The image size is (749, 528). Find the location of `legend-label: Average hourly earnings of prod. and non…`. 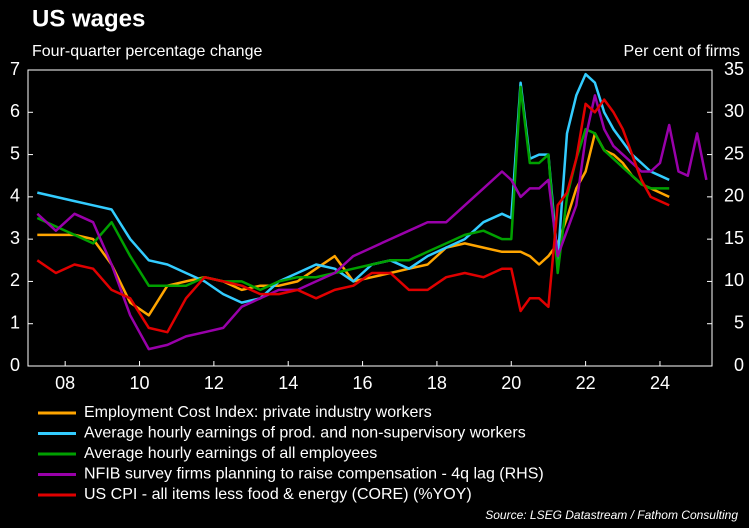

legend-label: Average hourly earnings of prod. and non… is located at coordinates (305, 433).